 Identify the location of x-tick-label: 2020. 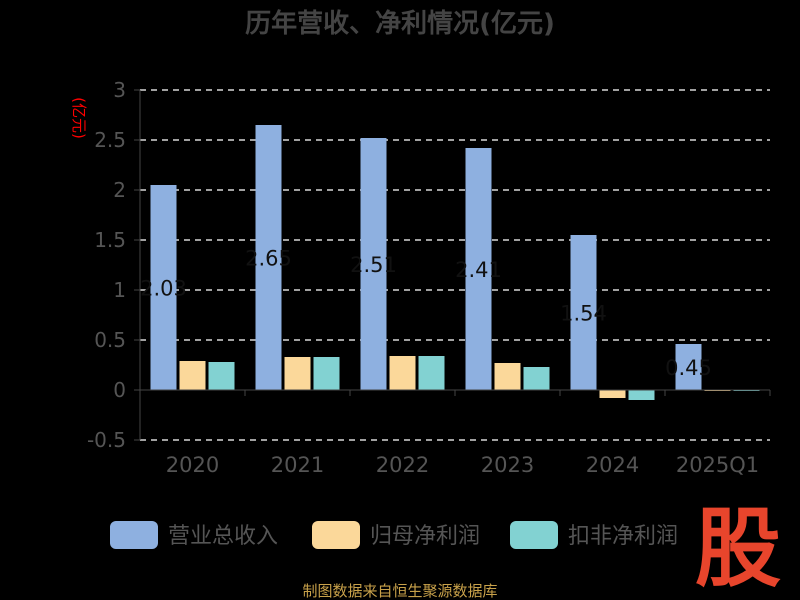
(192, 465).